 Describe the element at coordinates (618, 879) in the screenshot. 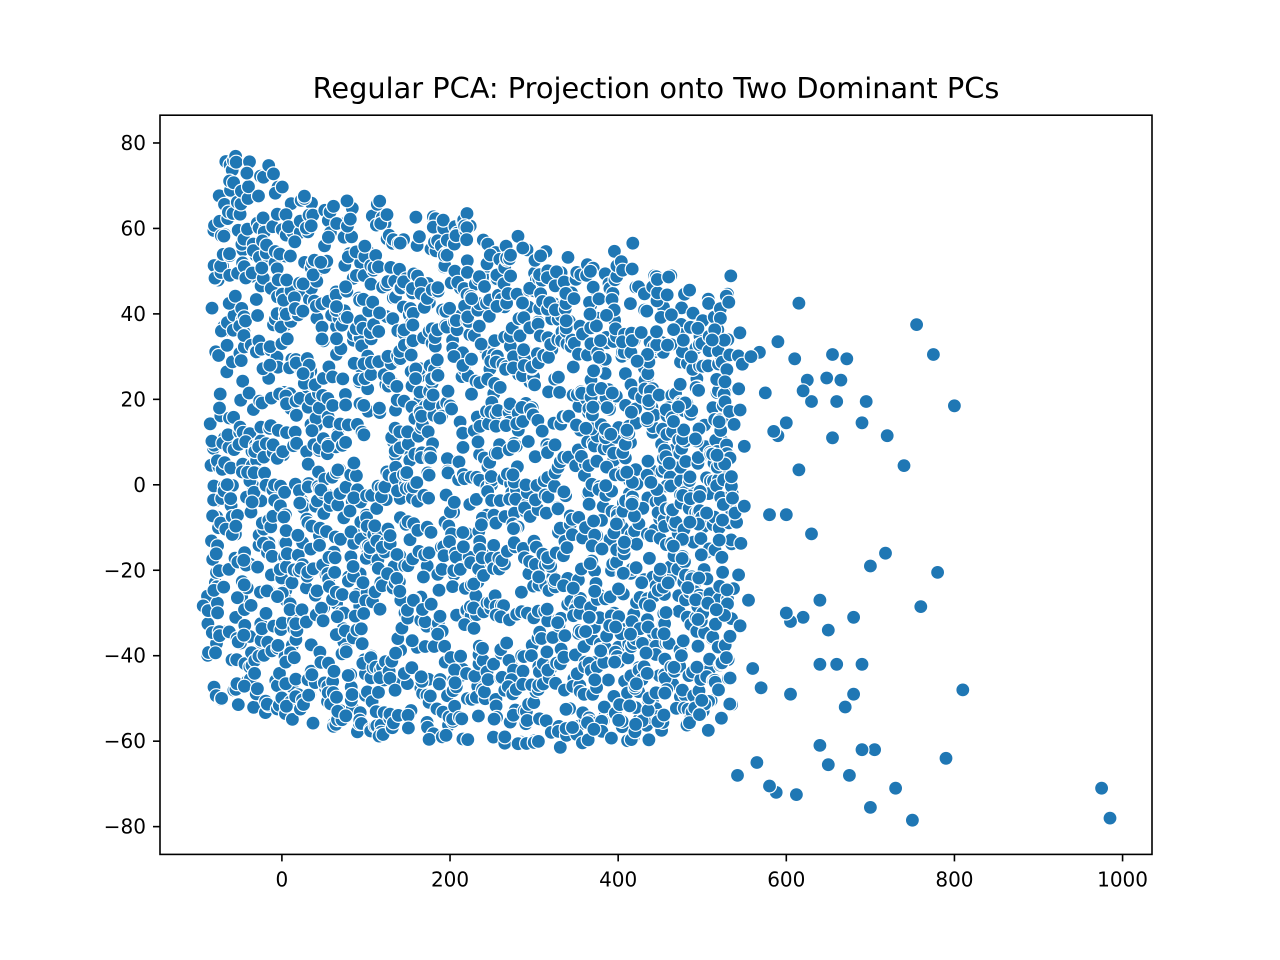

I see `x-tick-label: 400` at that location.